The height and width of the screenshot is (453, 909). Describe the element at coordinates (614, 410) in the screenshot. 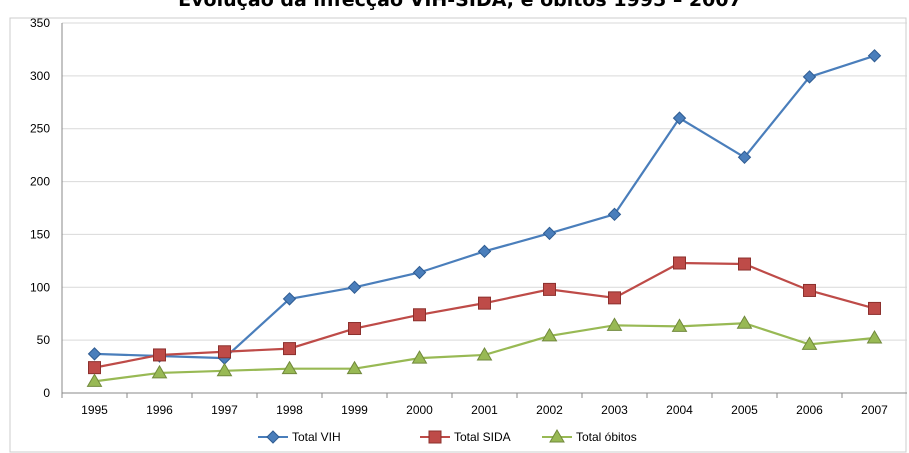

I see `x-tick-label: 2003` at that location.